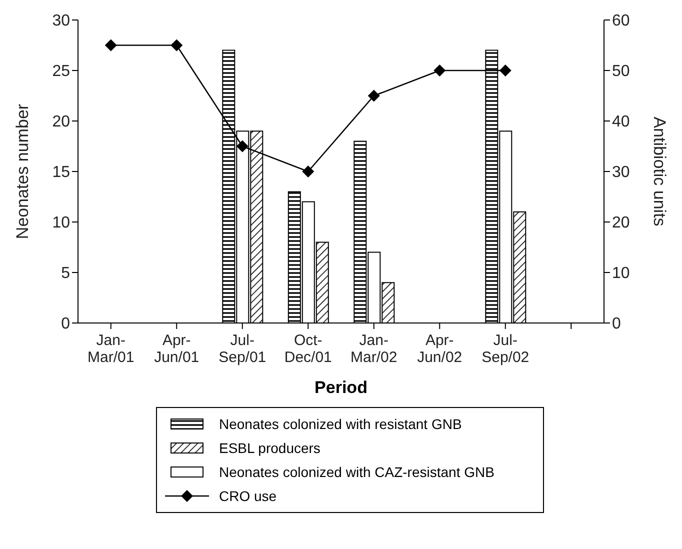 The image size is (682, 549). I want to click on x-tick-label: Oct-Dec/01, so click(308, 349).